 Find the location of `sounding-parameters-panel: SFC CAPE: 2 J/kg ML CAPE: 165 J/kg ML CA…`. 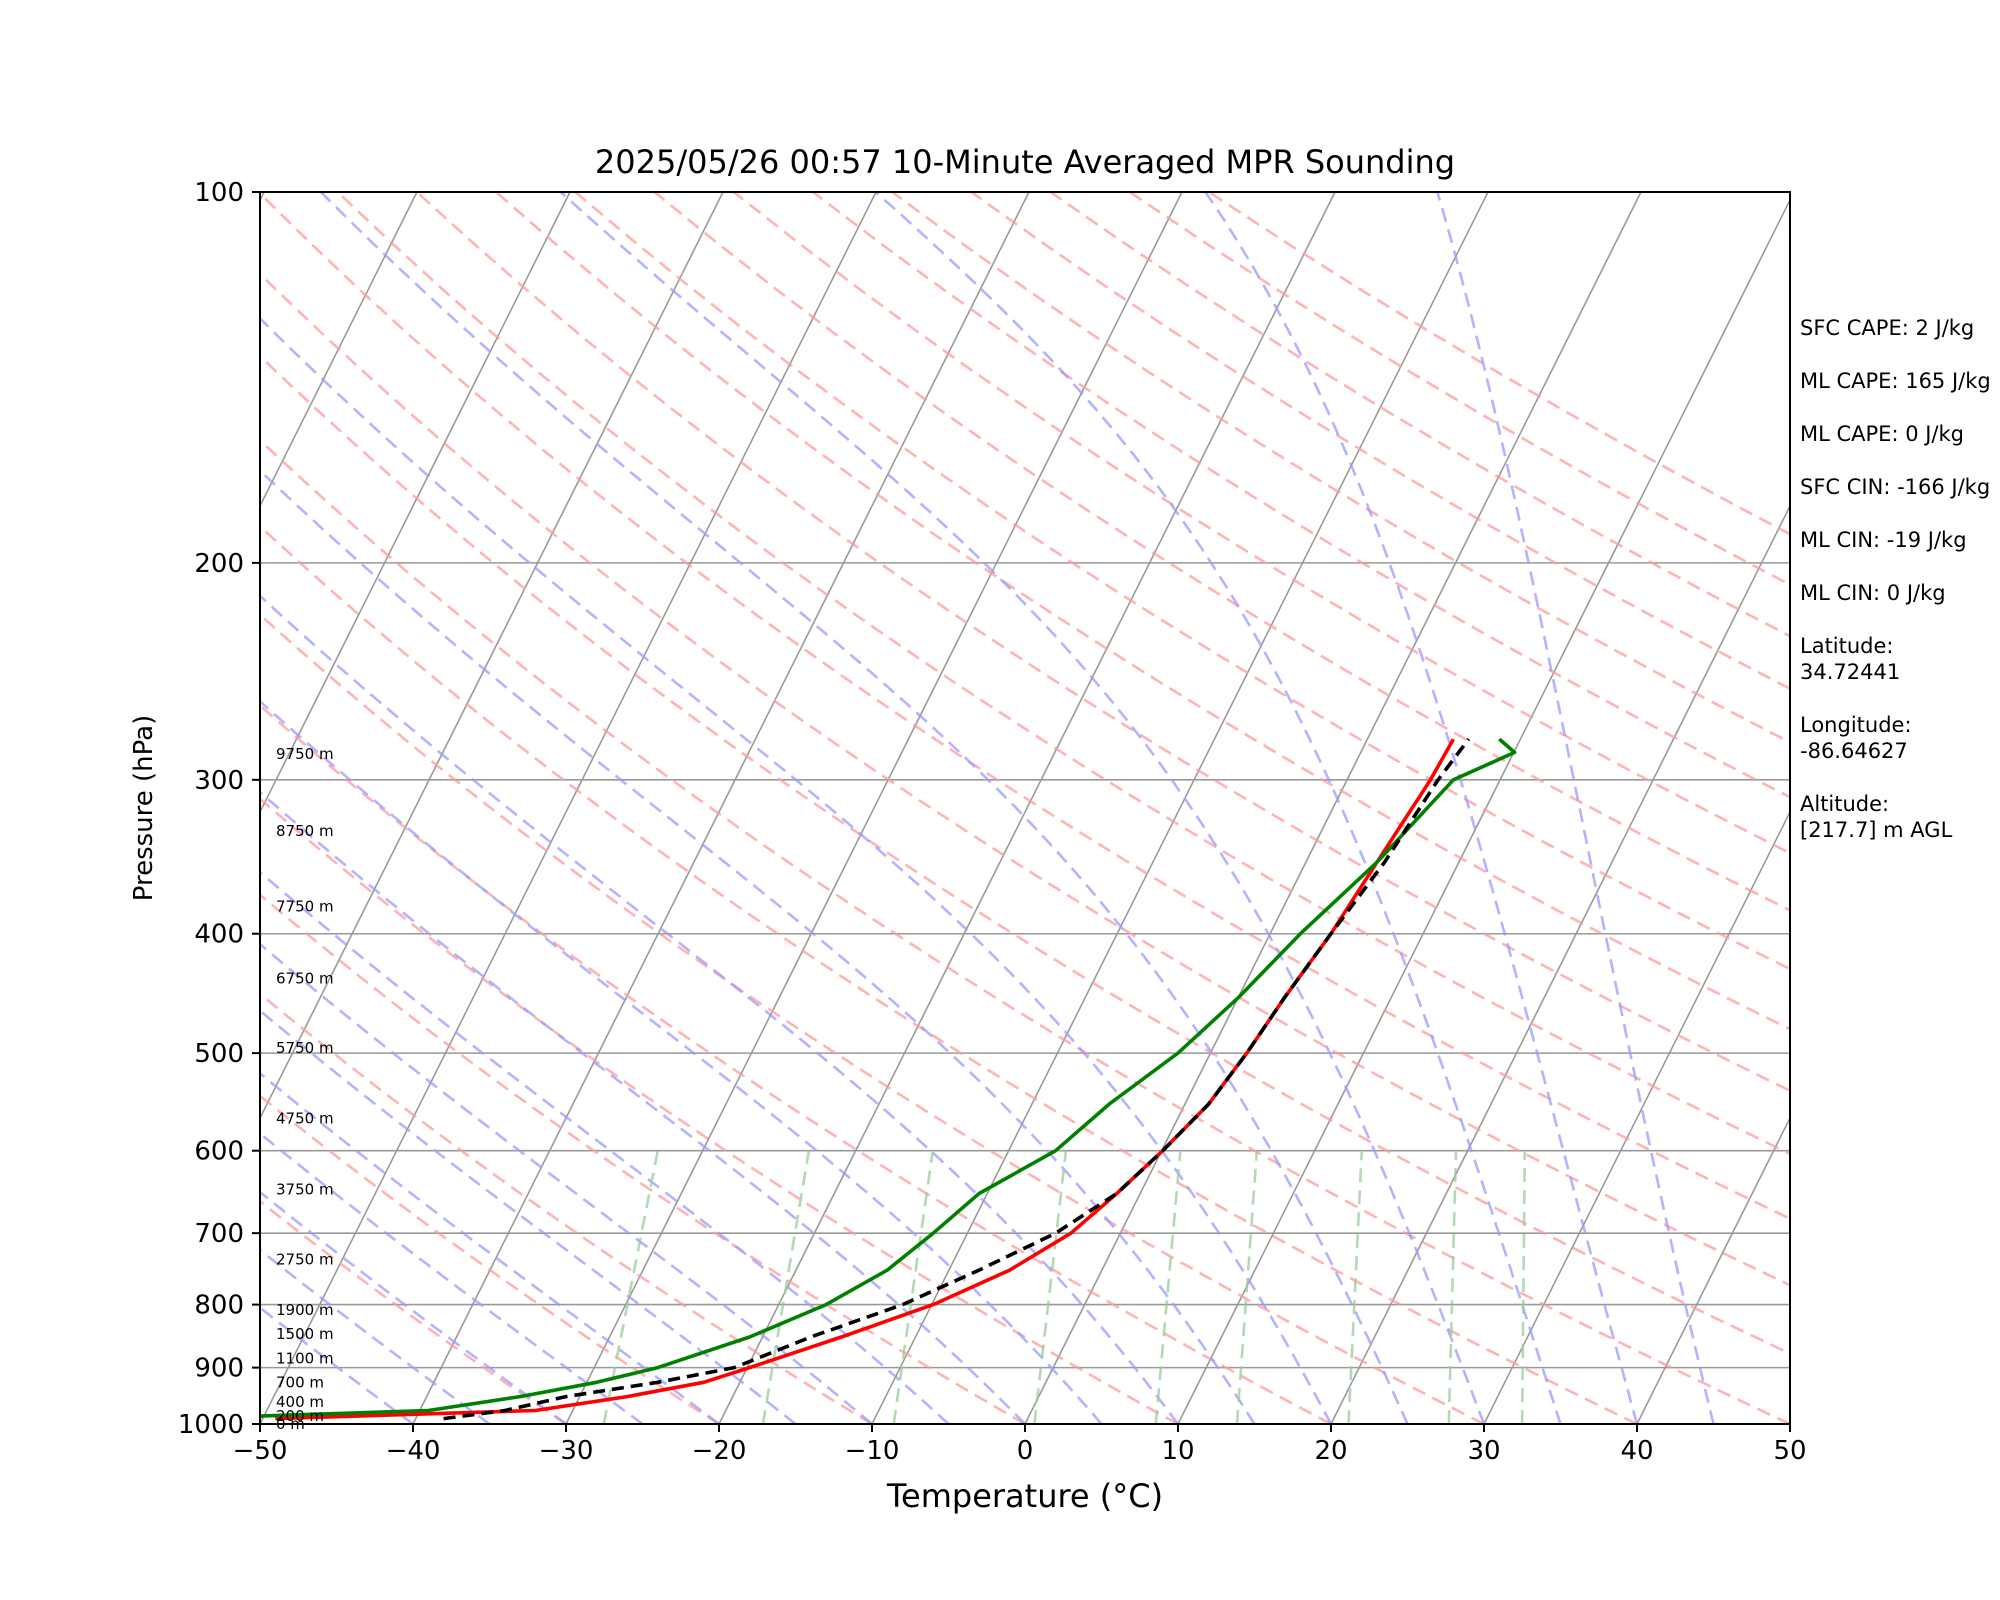

sounding-parameters-panel: SFC CAPE: 2 J/kg ML CAPE: 165 J/kg ML CA… is located at coordinates (1900, 592).